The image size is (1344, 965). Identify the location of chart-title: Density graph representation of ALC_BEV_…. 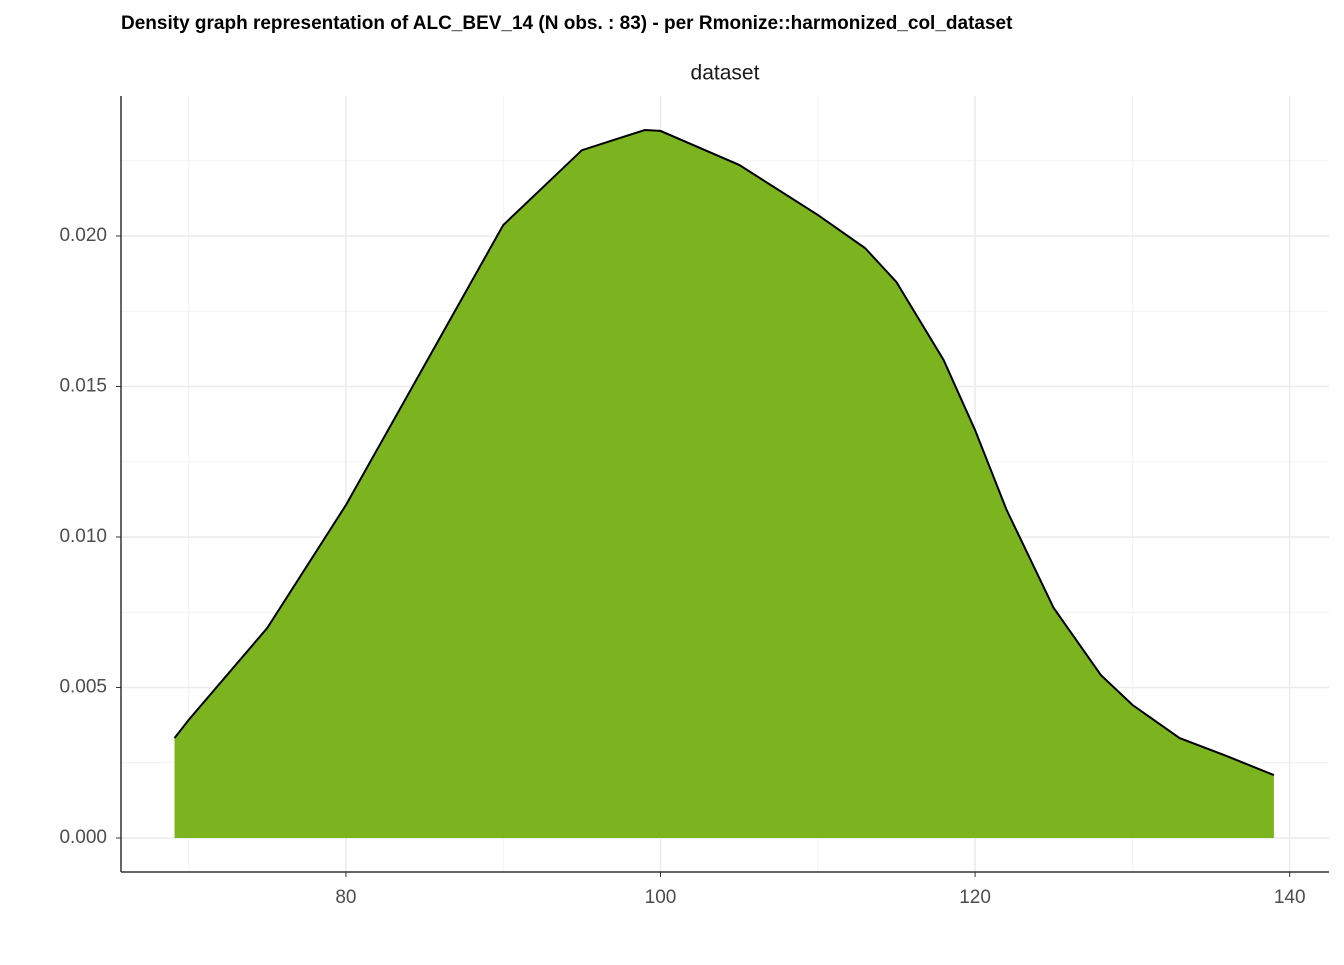
(567, 23).